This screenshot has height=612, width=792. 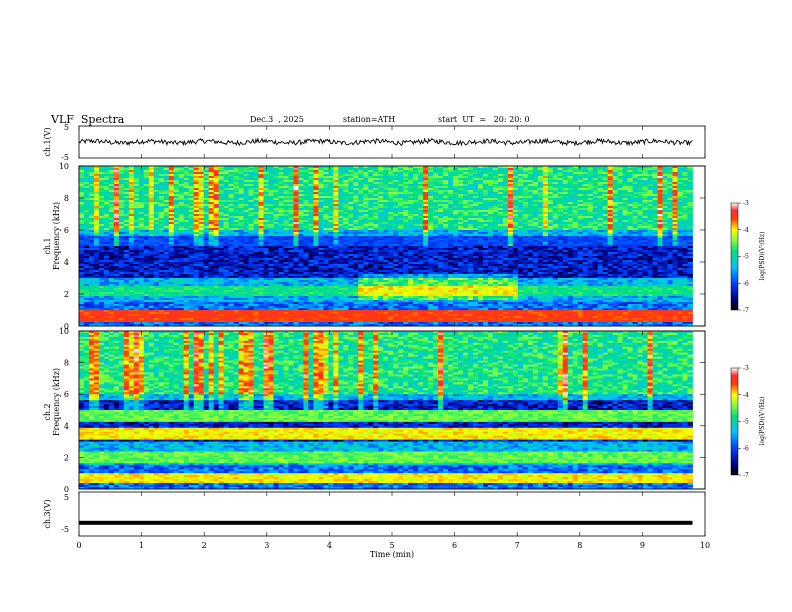 I want to click on ch2-colorbar-tick--6: -6, so click(x=746, y=448).